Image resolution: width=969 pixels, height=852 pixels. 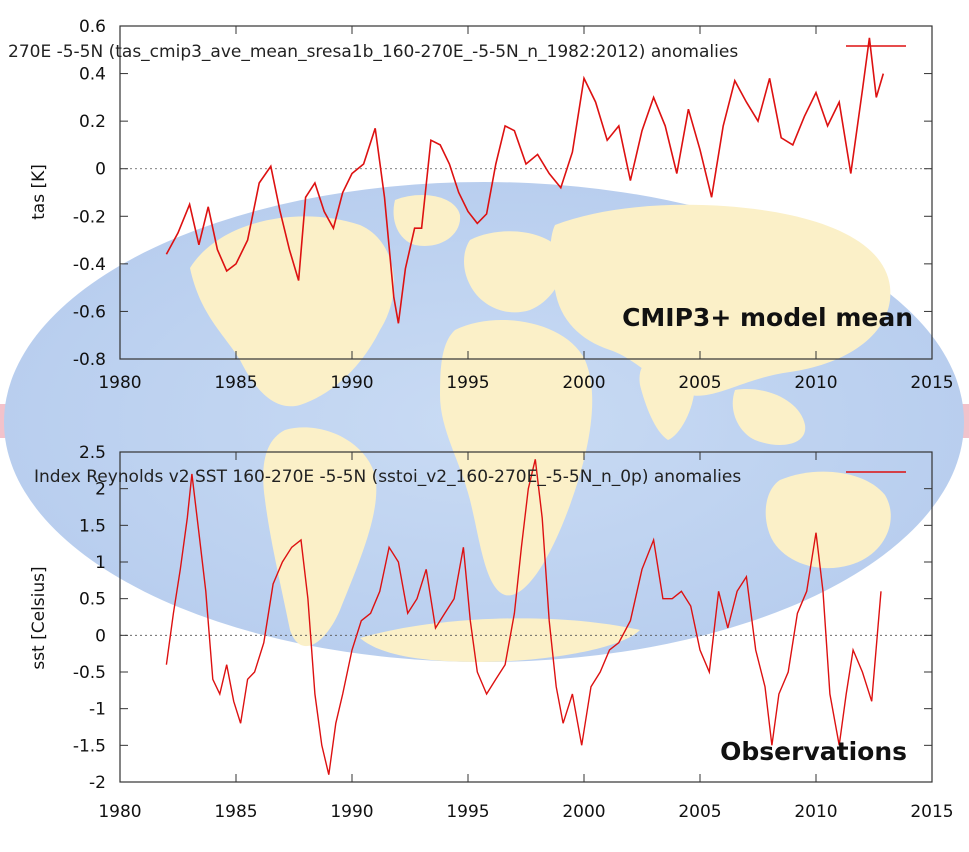 I want to click on greenland-shape, so click(x=427, y=220).